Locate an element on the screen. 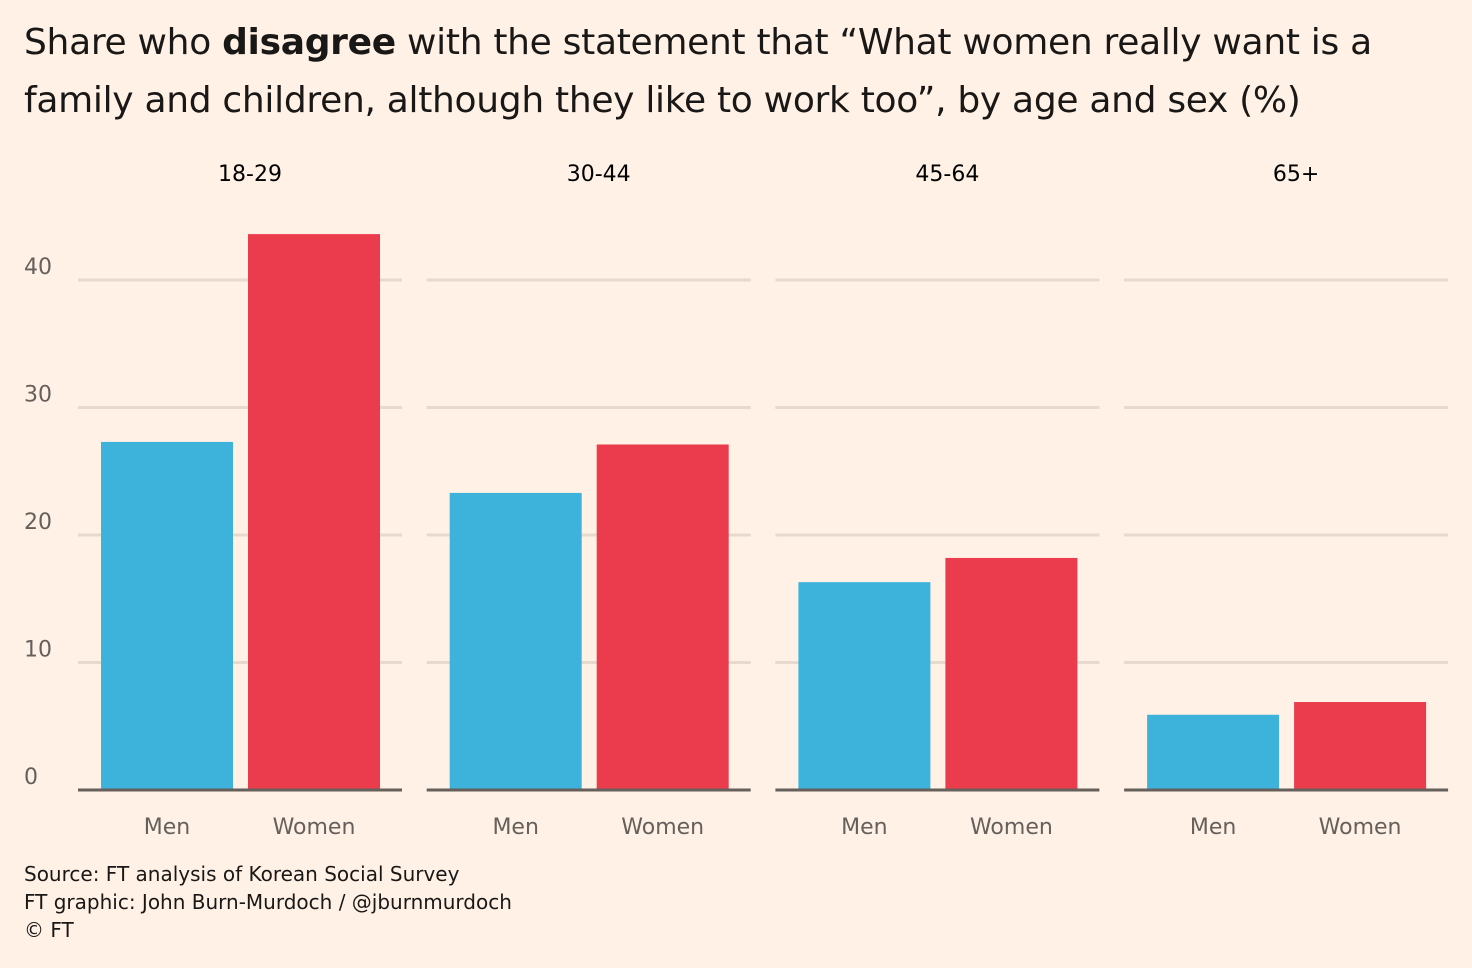 The width and height of the screenshot is (1472, 968). copyright: © FT is located at coordinates (49, 930).